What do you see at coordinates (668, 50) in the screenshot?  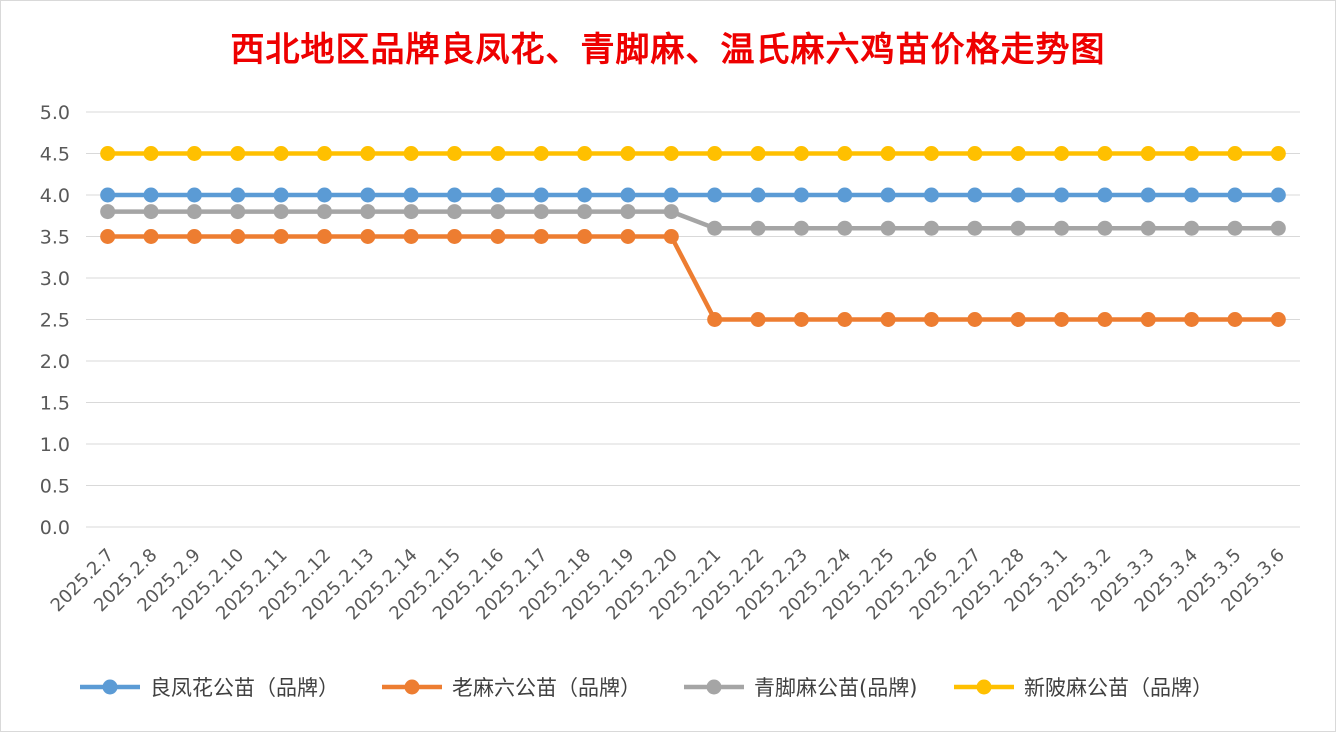 I see `chart-title: 西北地区品牌良凤花、青脚麻、温氏麻六鸡苗价格走势图` at bounding box center [668, 50].